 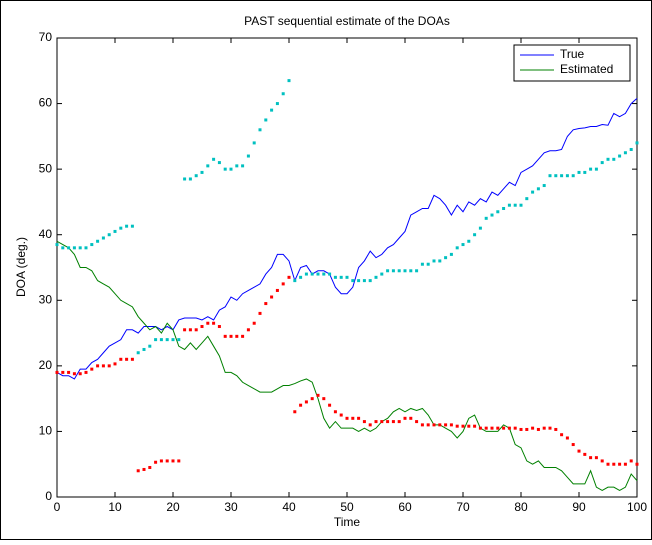 I want to click on x-tick-label: 0, so click(x=57, y=507).